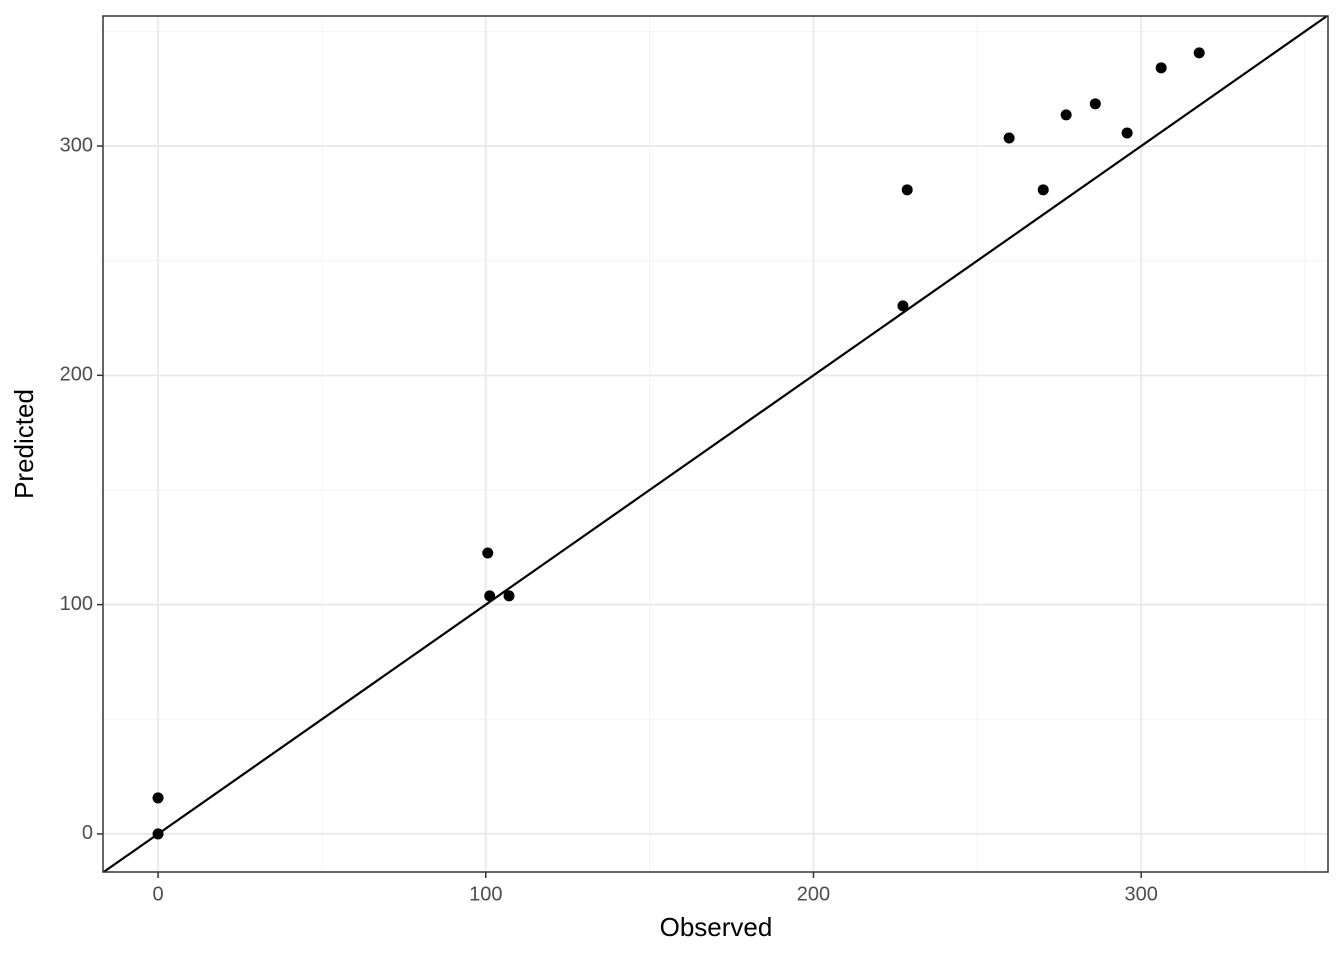 The width and height of the screenshot is (1344, 960). Describe the element at coordinates (76, 375) in the screenshot. I see `y-tick-label: 200` at that location.